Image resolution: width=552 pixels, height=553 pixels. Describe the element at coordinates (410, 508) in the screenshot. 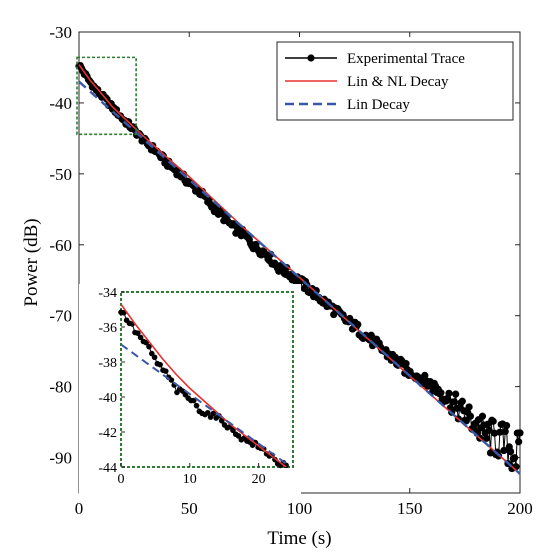

I see `x-tick-label: 150` at that location.